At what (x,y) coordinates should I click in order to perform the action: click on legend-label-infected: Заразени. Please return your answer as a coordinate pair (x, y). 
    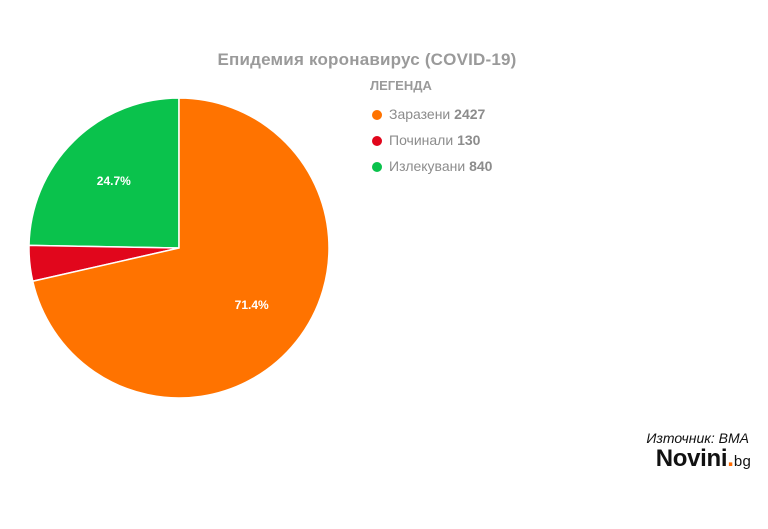
    Looking at the image, I should click on (420, 114).